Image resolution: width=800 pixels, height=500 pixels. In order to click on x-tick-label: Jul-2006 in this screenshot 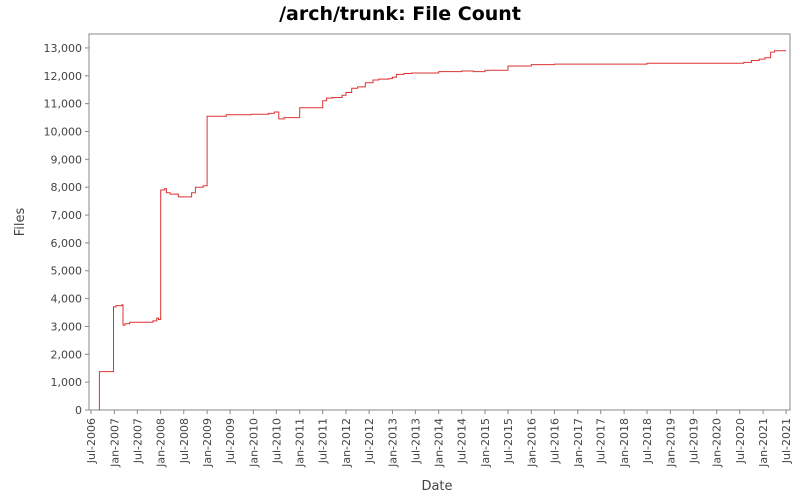, I will do `click(91, 441)`.